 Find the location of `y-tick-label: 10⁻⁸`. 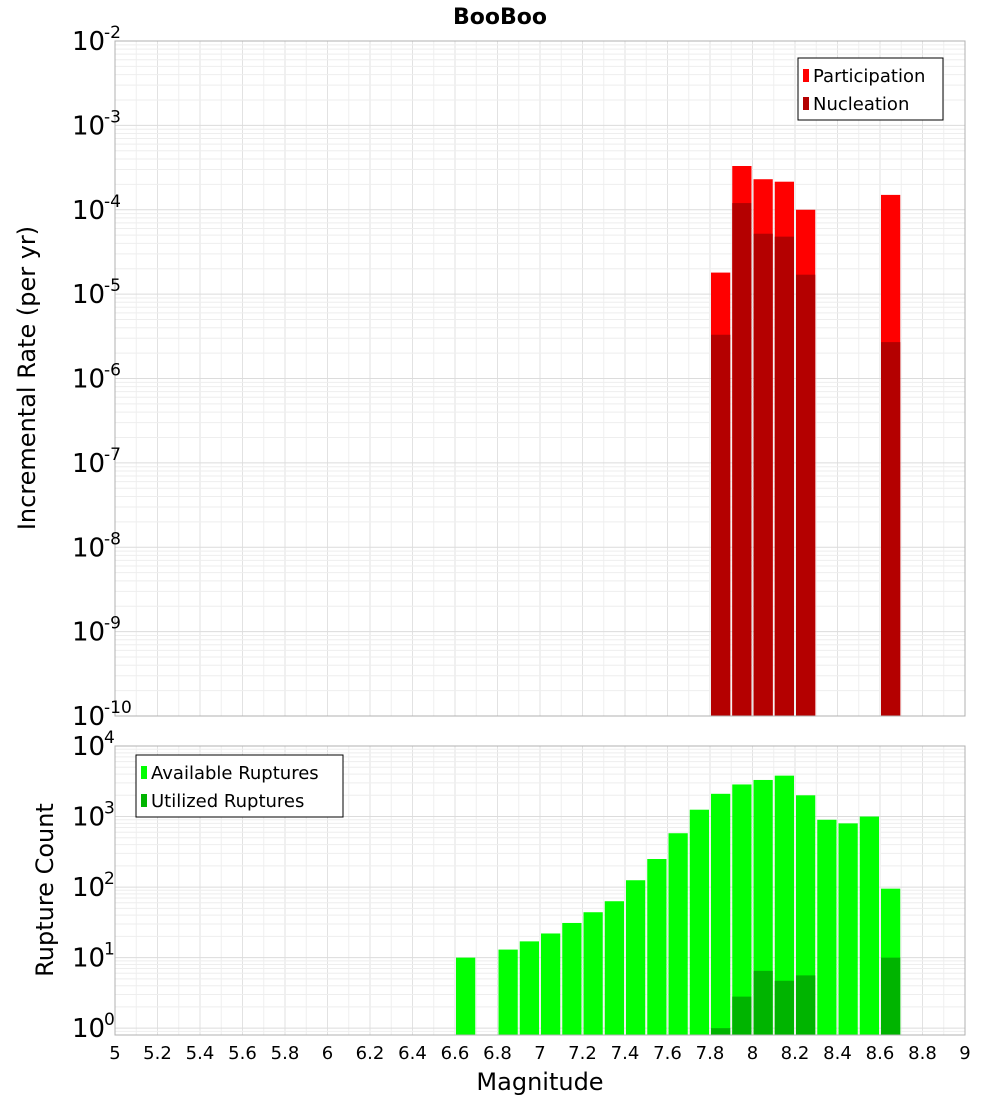

y-tick-label: 10⁻⁸ is located at coordinates (96, 546).